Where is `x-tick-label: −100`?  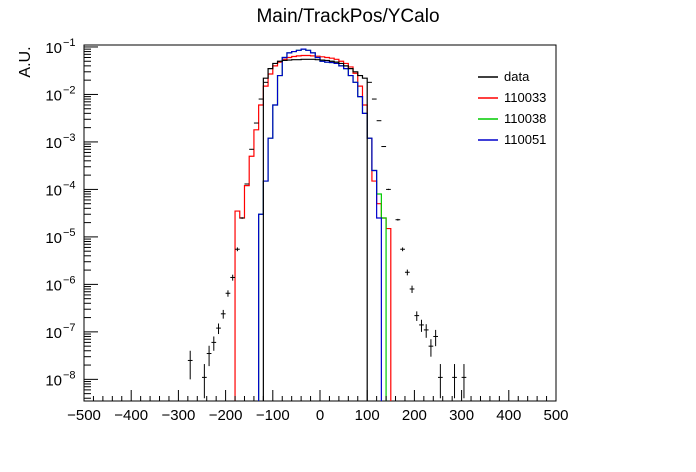
x-tick-label: −100 is located at coordinates (273, 415).